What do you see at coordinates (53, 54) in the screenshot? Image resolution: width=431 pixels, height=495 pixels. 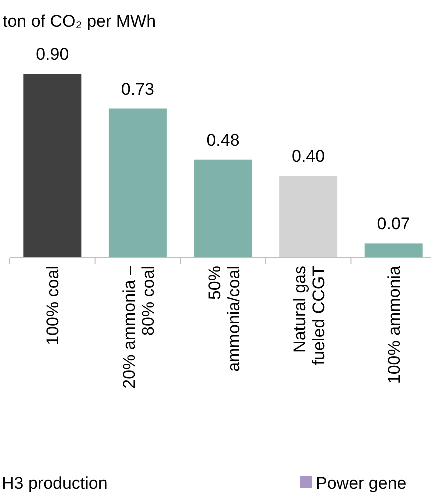 I see `data-label: 0.90` at bounding box center [53, 54].